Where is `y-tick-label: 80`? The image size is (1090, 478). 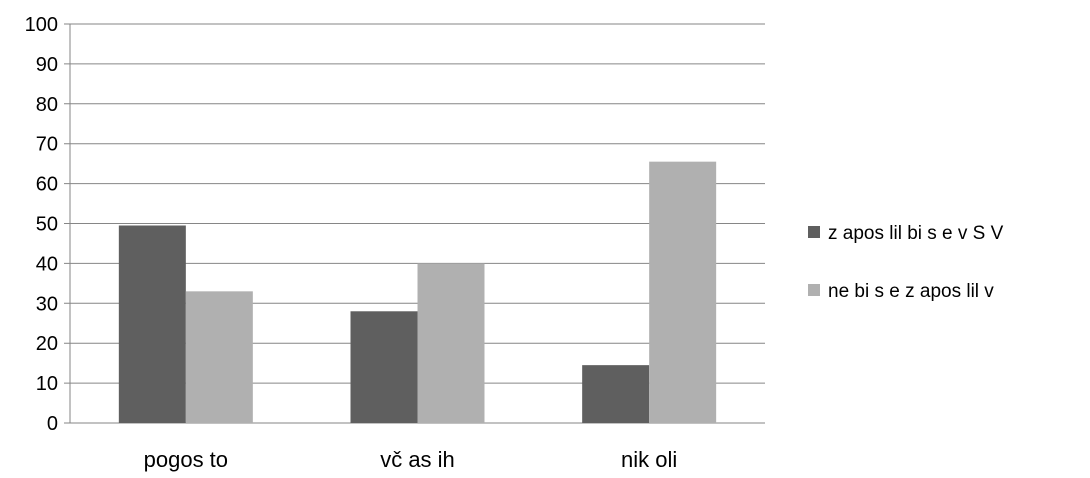 y-tick-label: 80 is located at coordinates (47, 105).